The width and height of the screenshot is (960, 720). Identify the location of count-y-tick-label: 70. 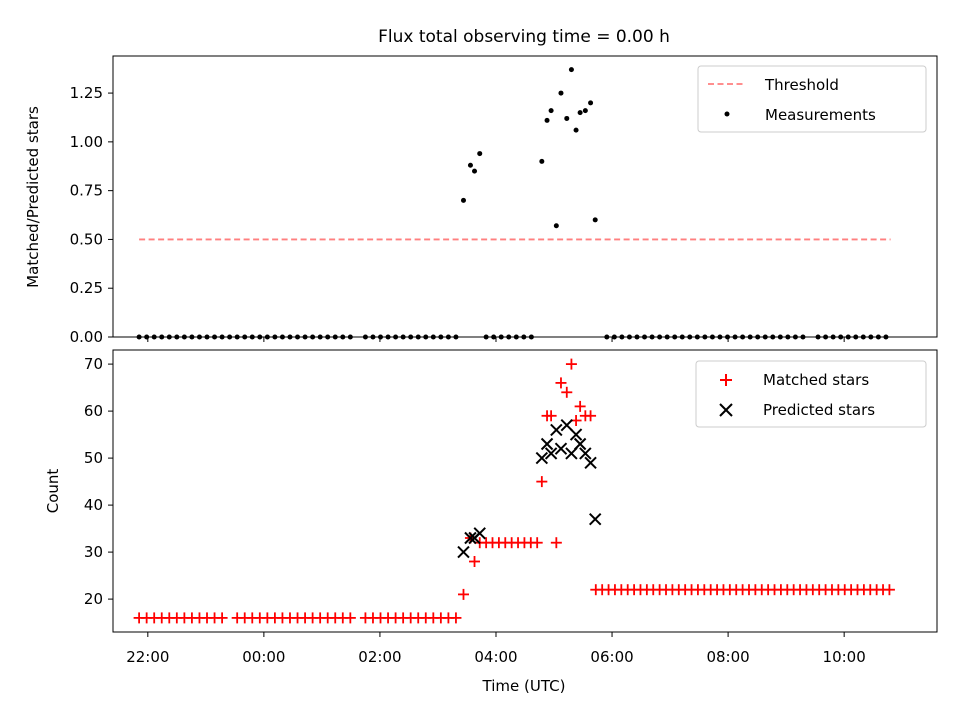
(93, 364).